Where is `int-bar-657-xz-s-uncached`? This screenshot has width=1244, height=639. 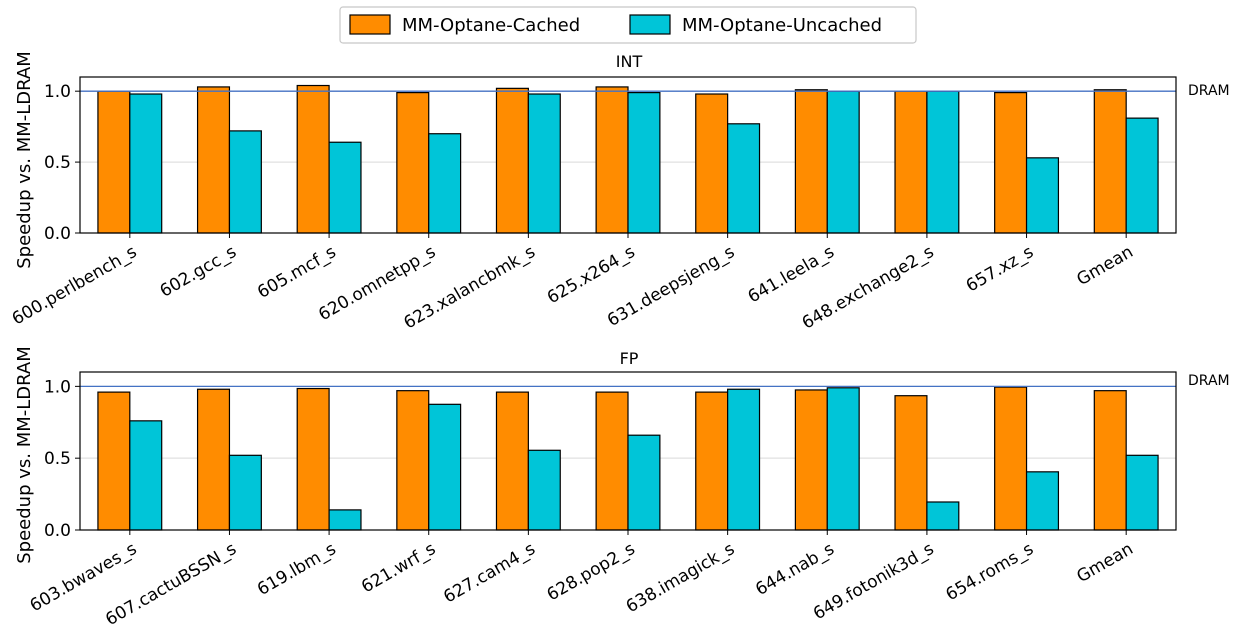
int-bar-657-xz-s-uncached is located at coordinates (1042, 195).